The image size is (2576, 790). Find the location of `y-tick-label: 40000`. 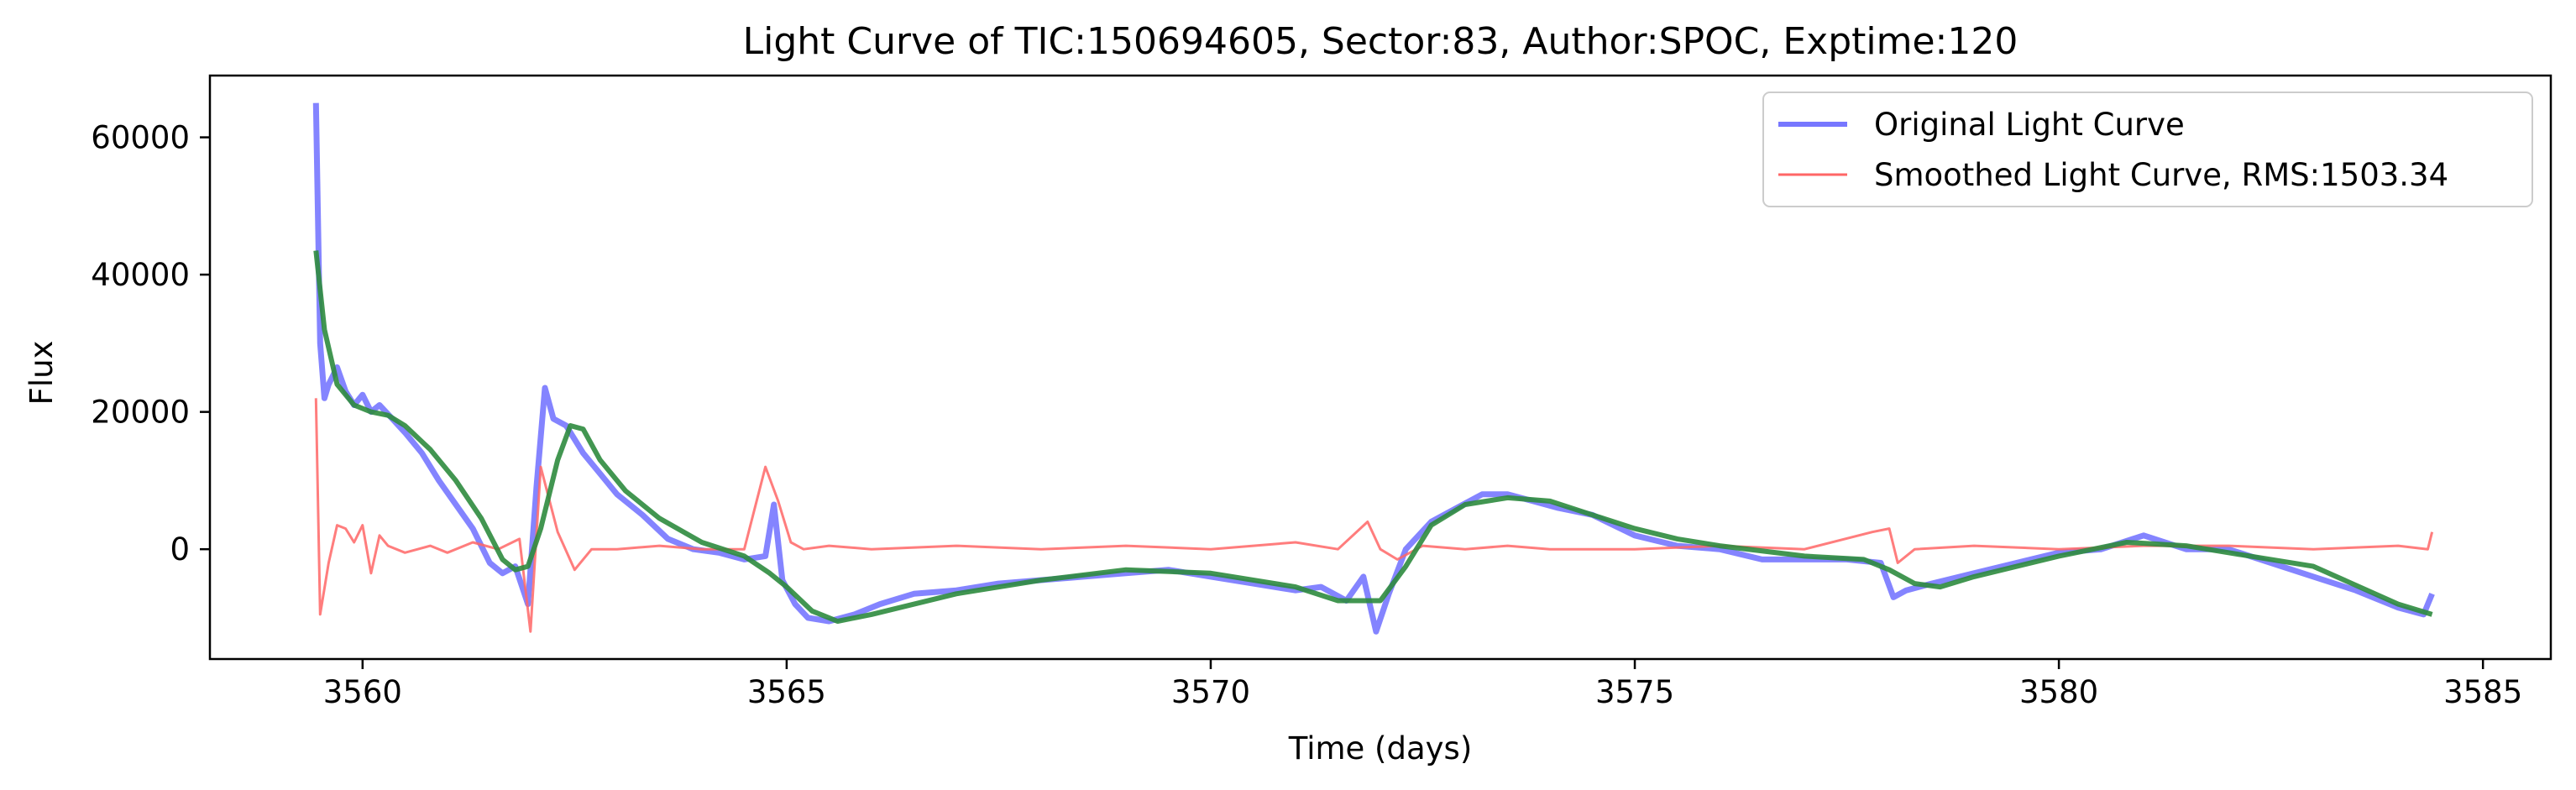

y-tick-label: 40000 is located at coordinates (140, 275).